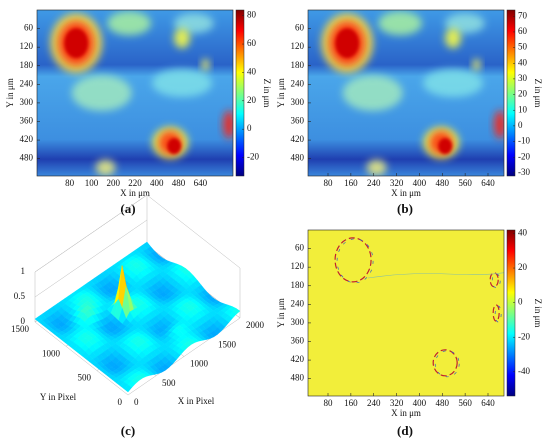 The width and height of the screenshot is (552, 440). What do you see at coordinates (523, 109) in the screenshot?
I see `colorbar-tick-label: 10` at bounding box center [523, 109].